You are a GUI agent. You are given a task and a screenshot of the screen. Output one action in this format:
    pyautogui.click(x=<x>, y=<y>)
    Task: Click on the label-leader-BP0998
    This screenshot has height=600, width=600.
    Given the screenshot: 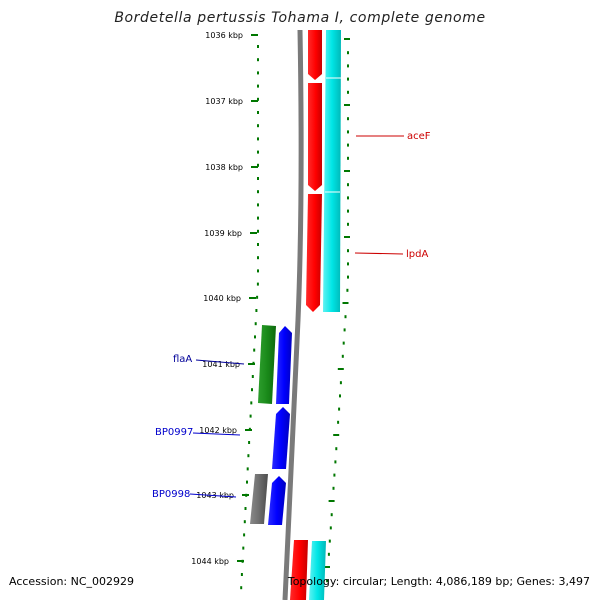 What is the action you would take?
    pyautogui.click(x=213, y=495)
    